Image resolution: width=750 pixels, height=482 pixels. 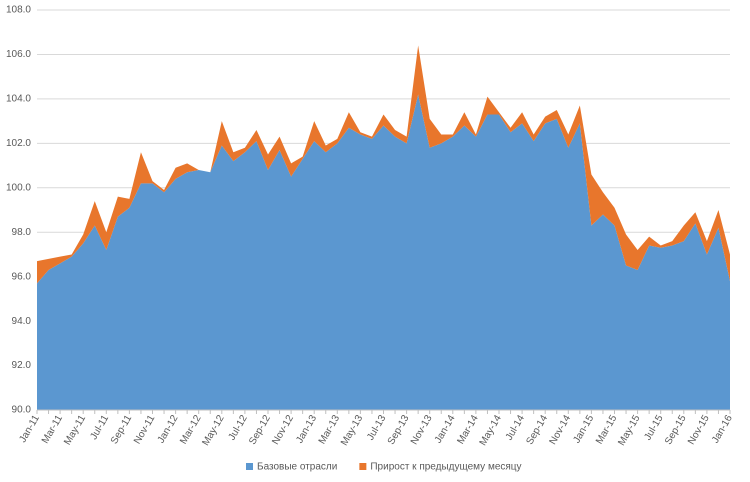 What do you see at coordinates (18, 99) in the screenshot?
I see `y-tick-label: 104.0` at bounding box center [18, 99].